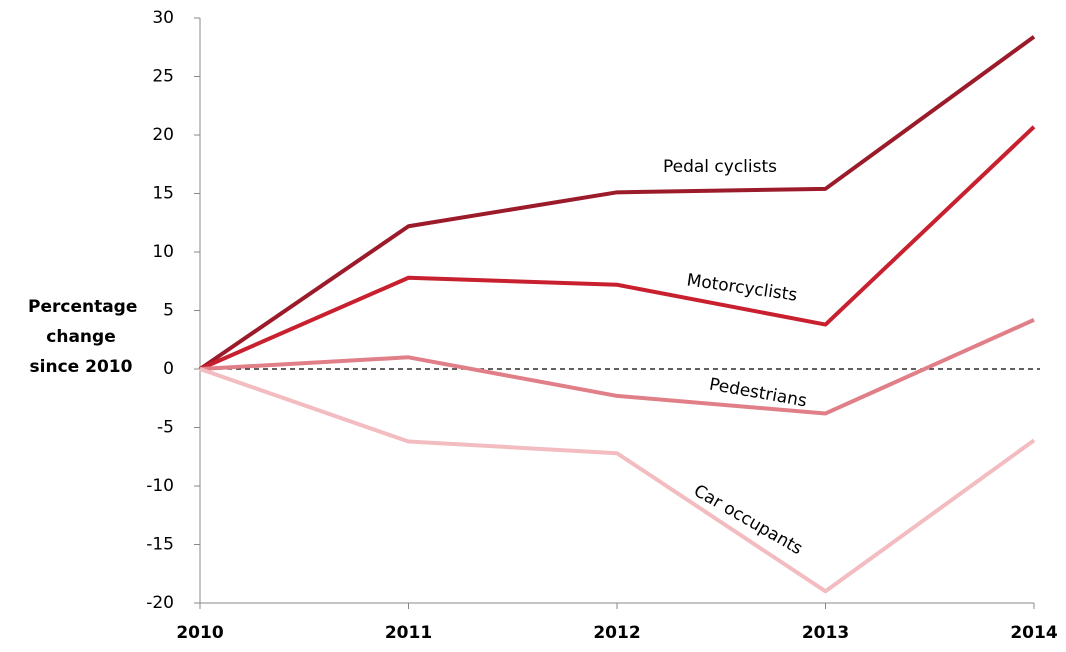  What do you see at coordinates (720, 167) in the screenshot?
I see `series-label: Pedal cyclists` at bounding box center [720, 167].